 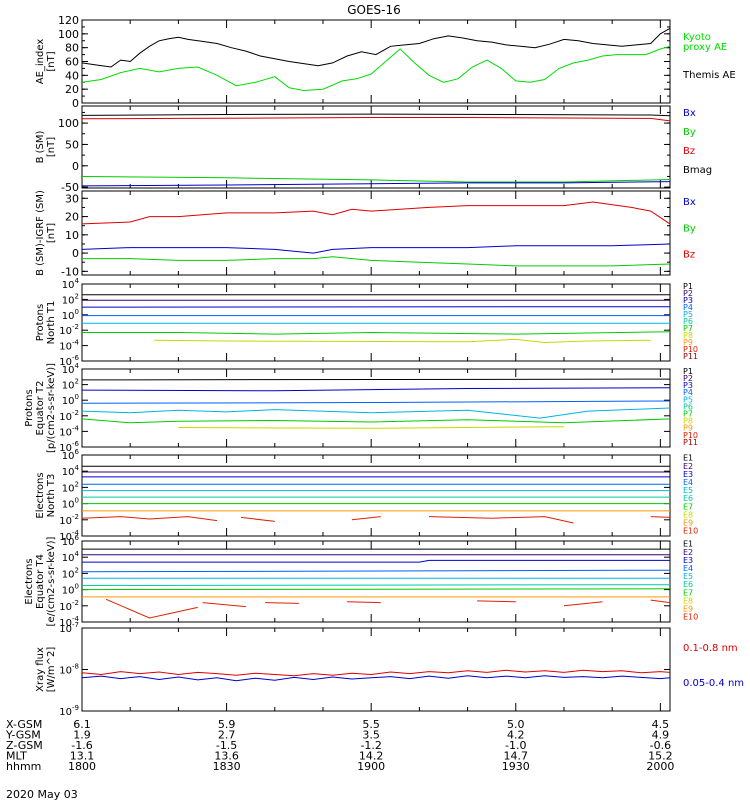 What do you see at coordinates (516, 756) in the screenshot?
I see `x-axis-value: 14.7` at bounding box center [516, 756].